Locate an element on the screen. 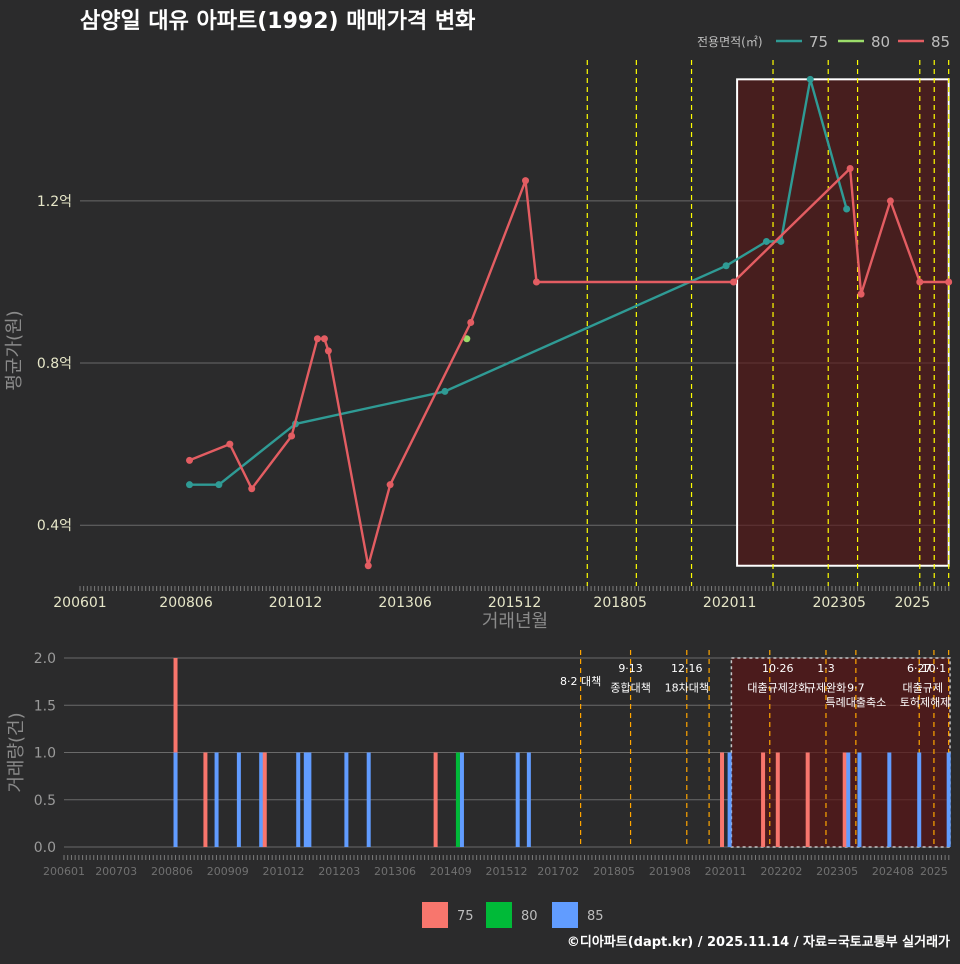  policy-annotation: 9·7 is located at coordinates (856, 688).